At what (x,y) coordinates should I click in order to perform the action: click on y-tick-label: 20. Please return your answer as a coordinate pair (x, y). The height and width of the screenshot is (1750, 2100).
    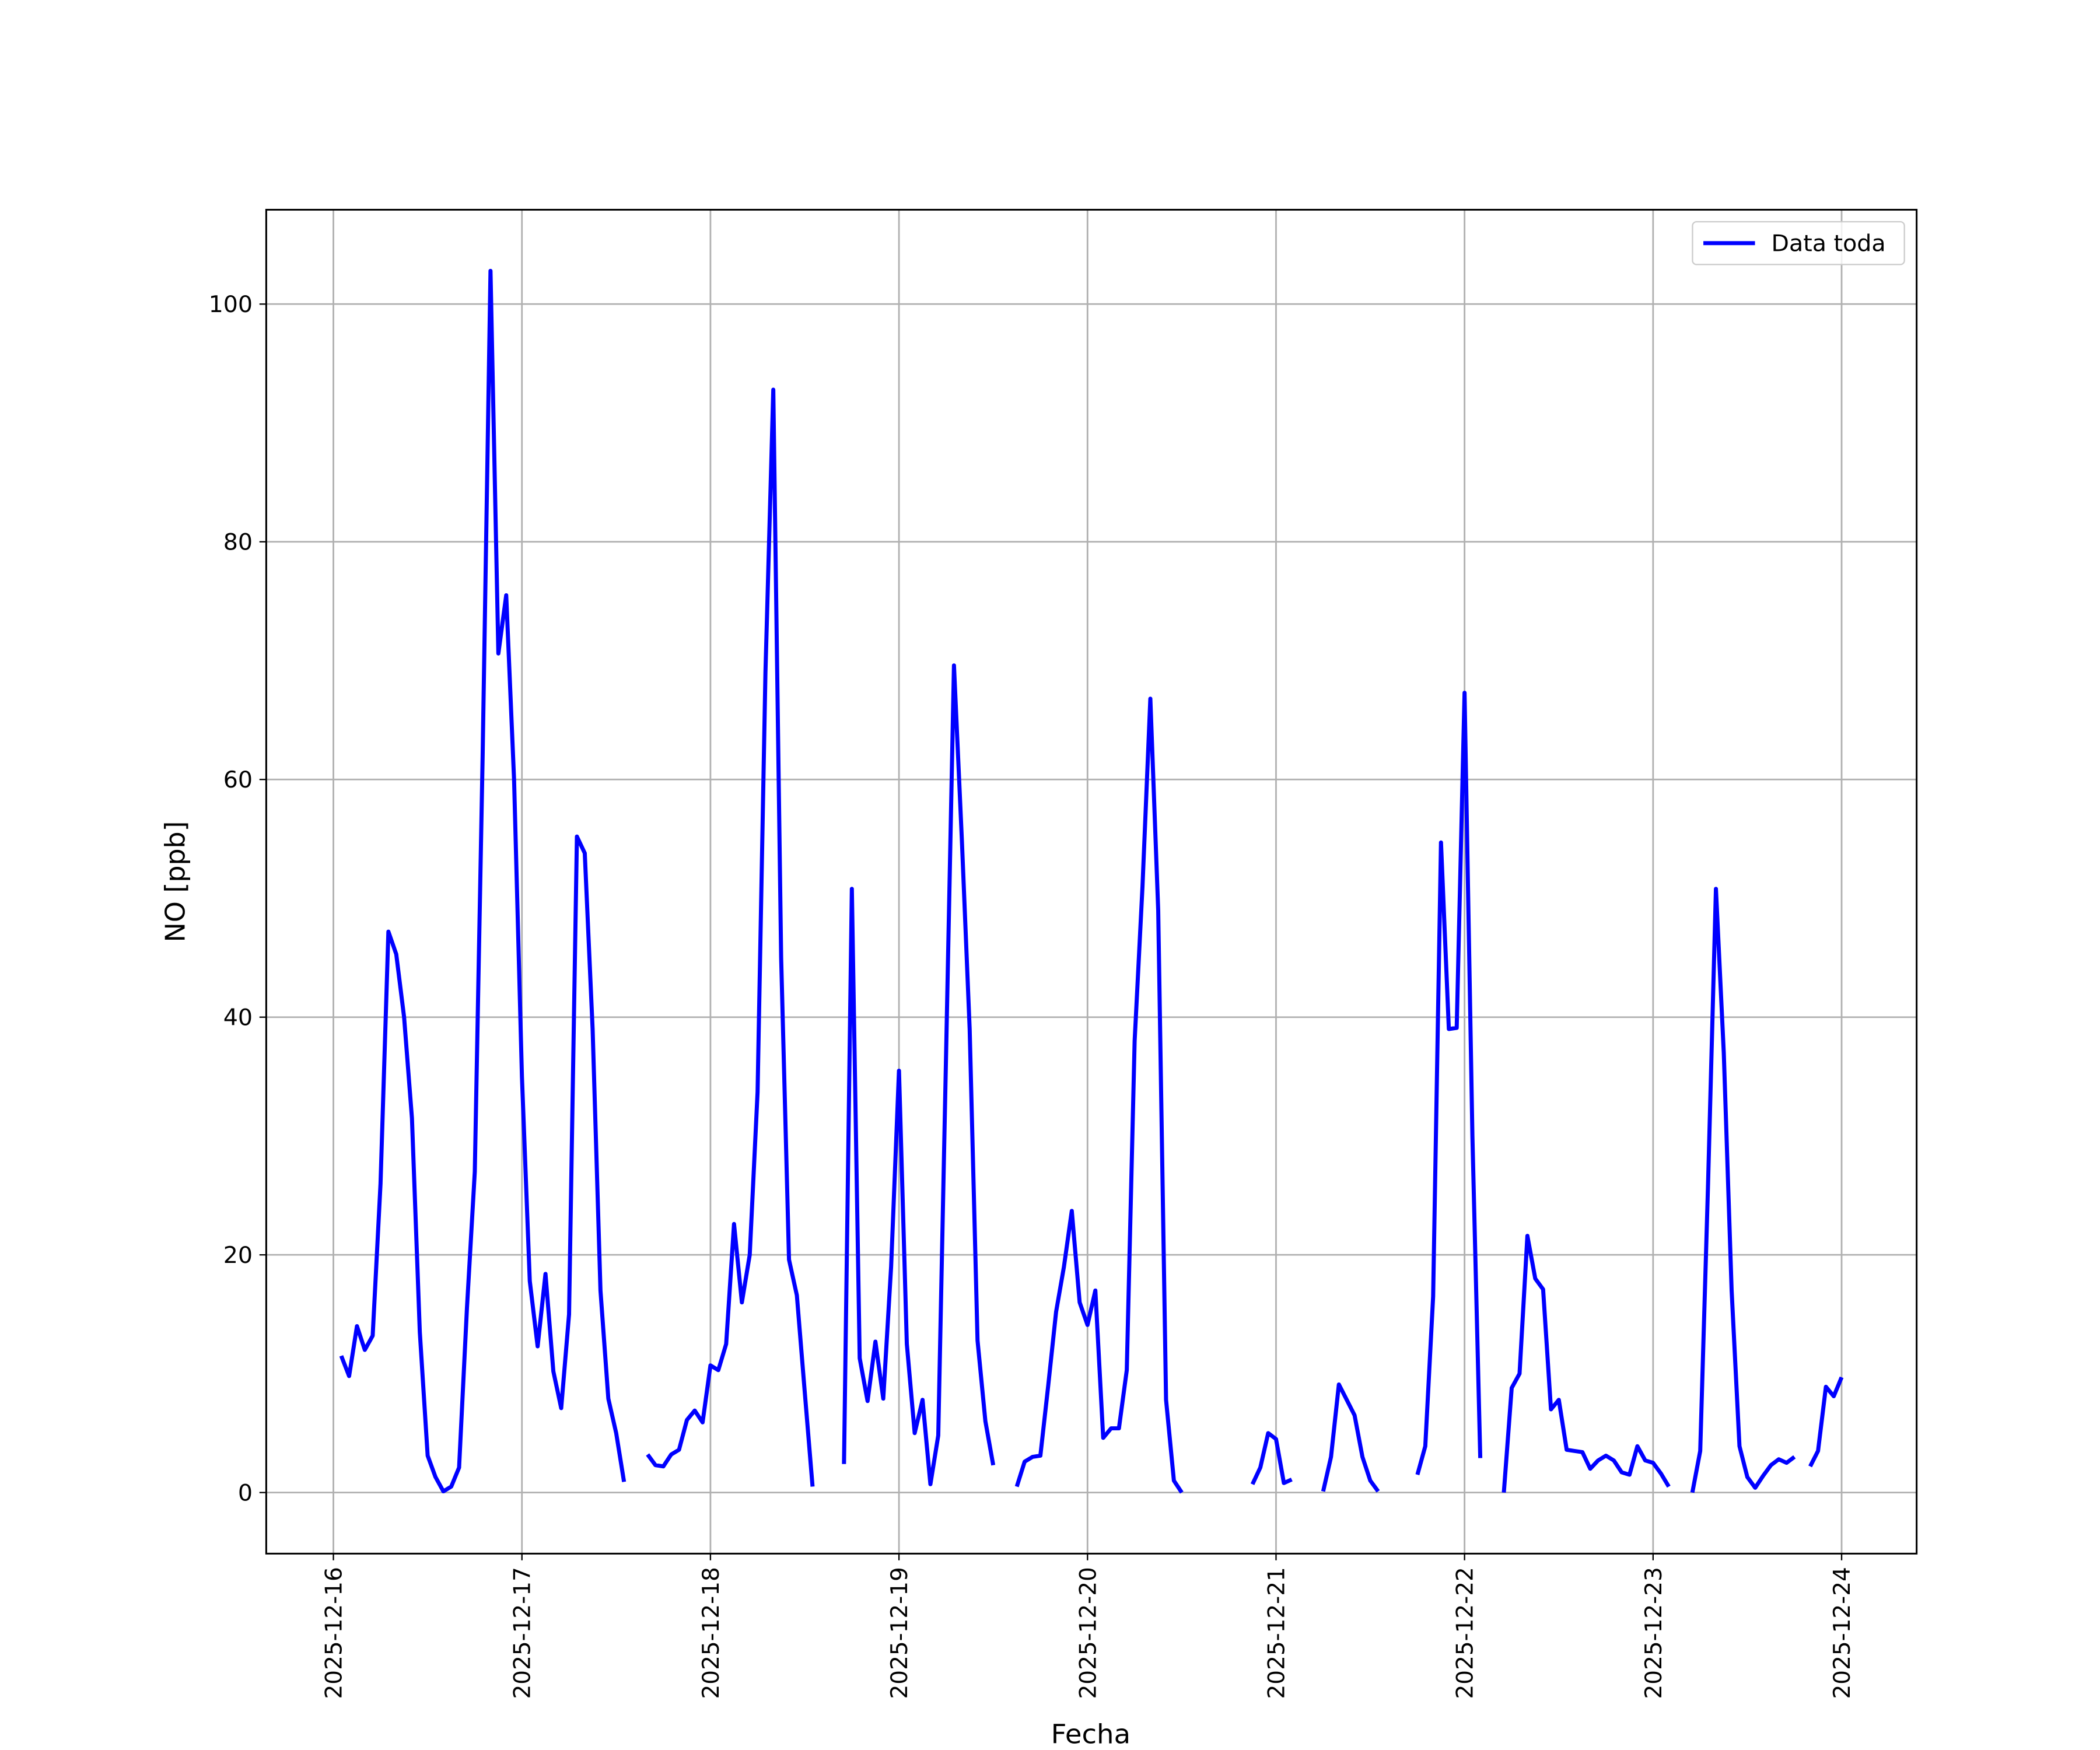
    Looking at the image, I should click on (238, 1255).